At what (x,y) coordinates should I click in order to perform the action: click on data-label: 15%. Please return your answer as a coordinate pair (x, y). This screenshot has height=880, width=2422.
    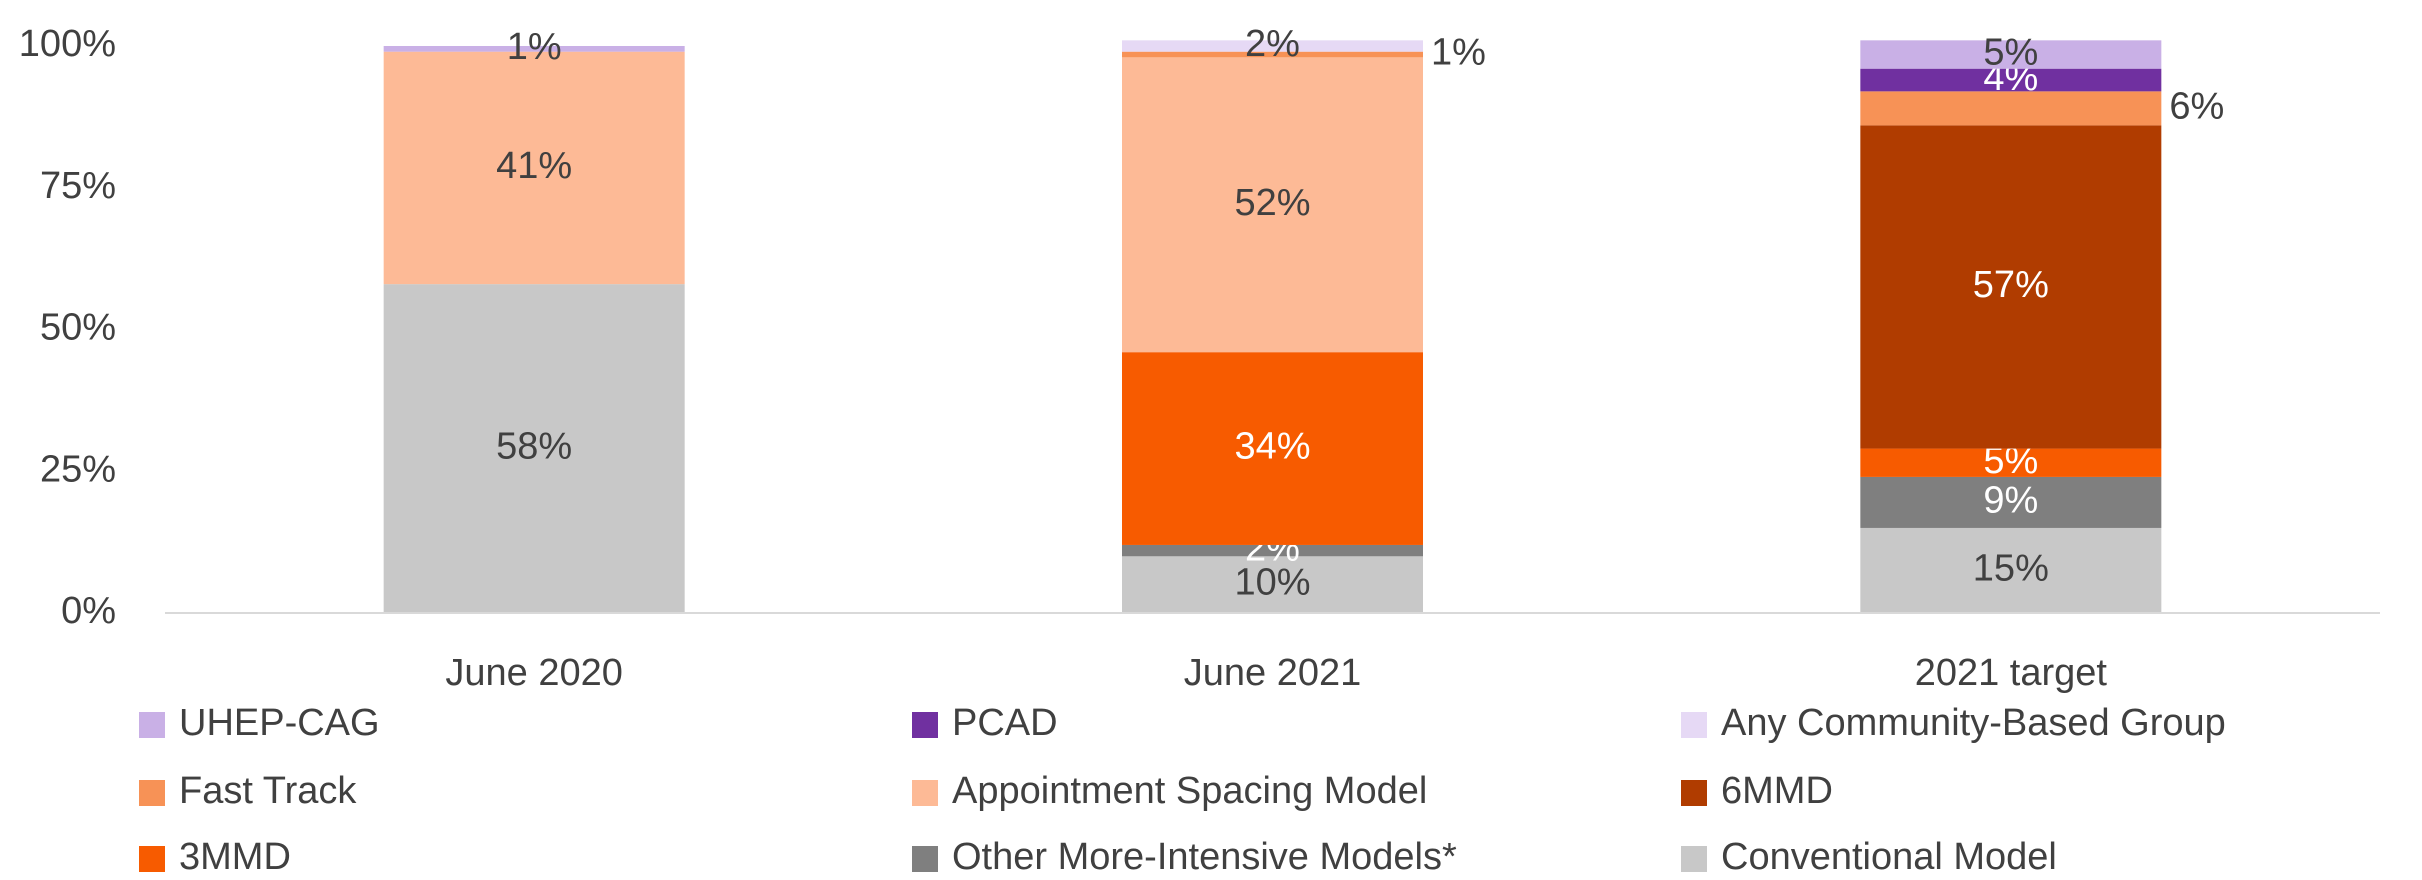
    Looking at the image, I should click on (2011, 569).